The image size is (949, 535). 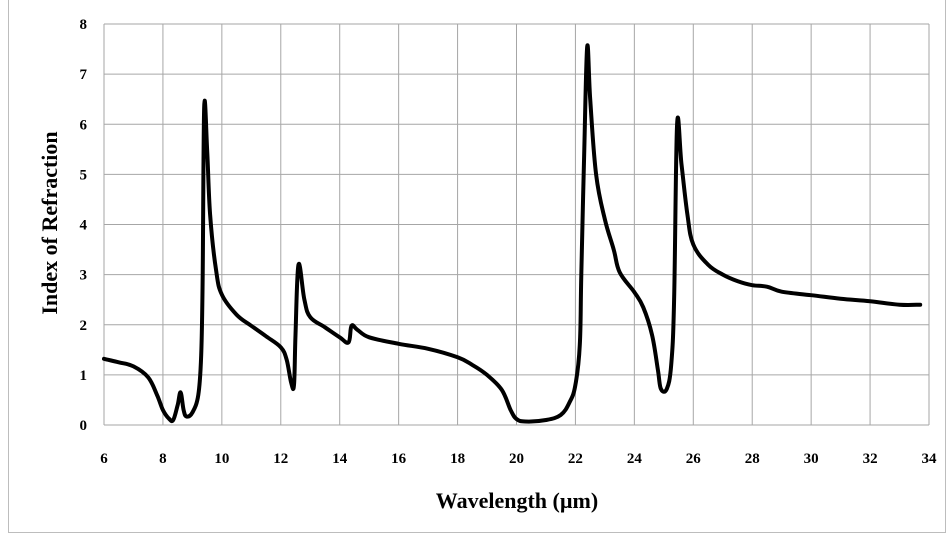 I want to click on y-tick-label: 3, so click(x=84, y=276).